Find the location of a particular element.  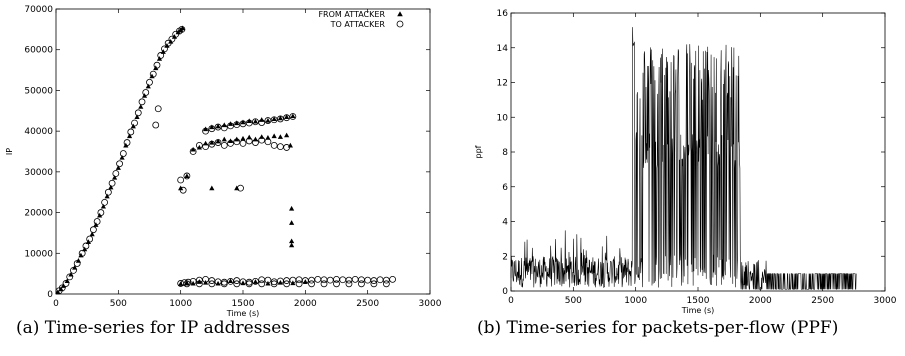

legend-marker-from-attacker is located at coordinates (400, 14).